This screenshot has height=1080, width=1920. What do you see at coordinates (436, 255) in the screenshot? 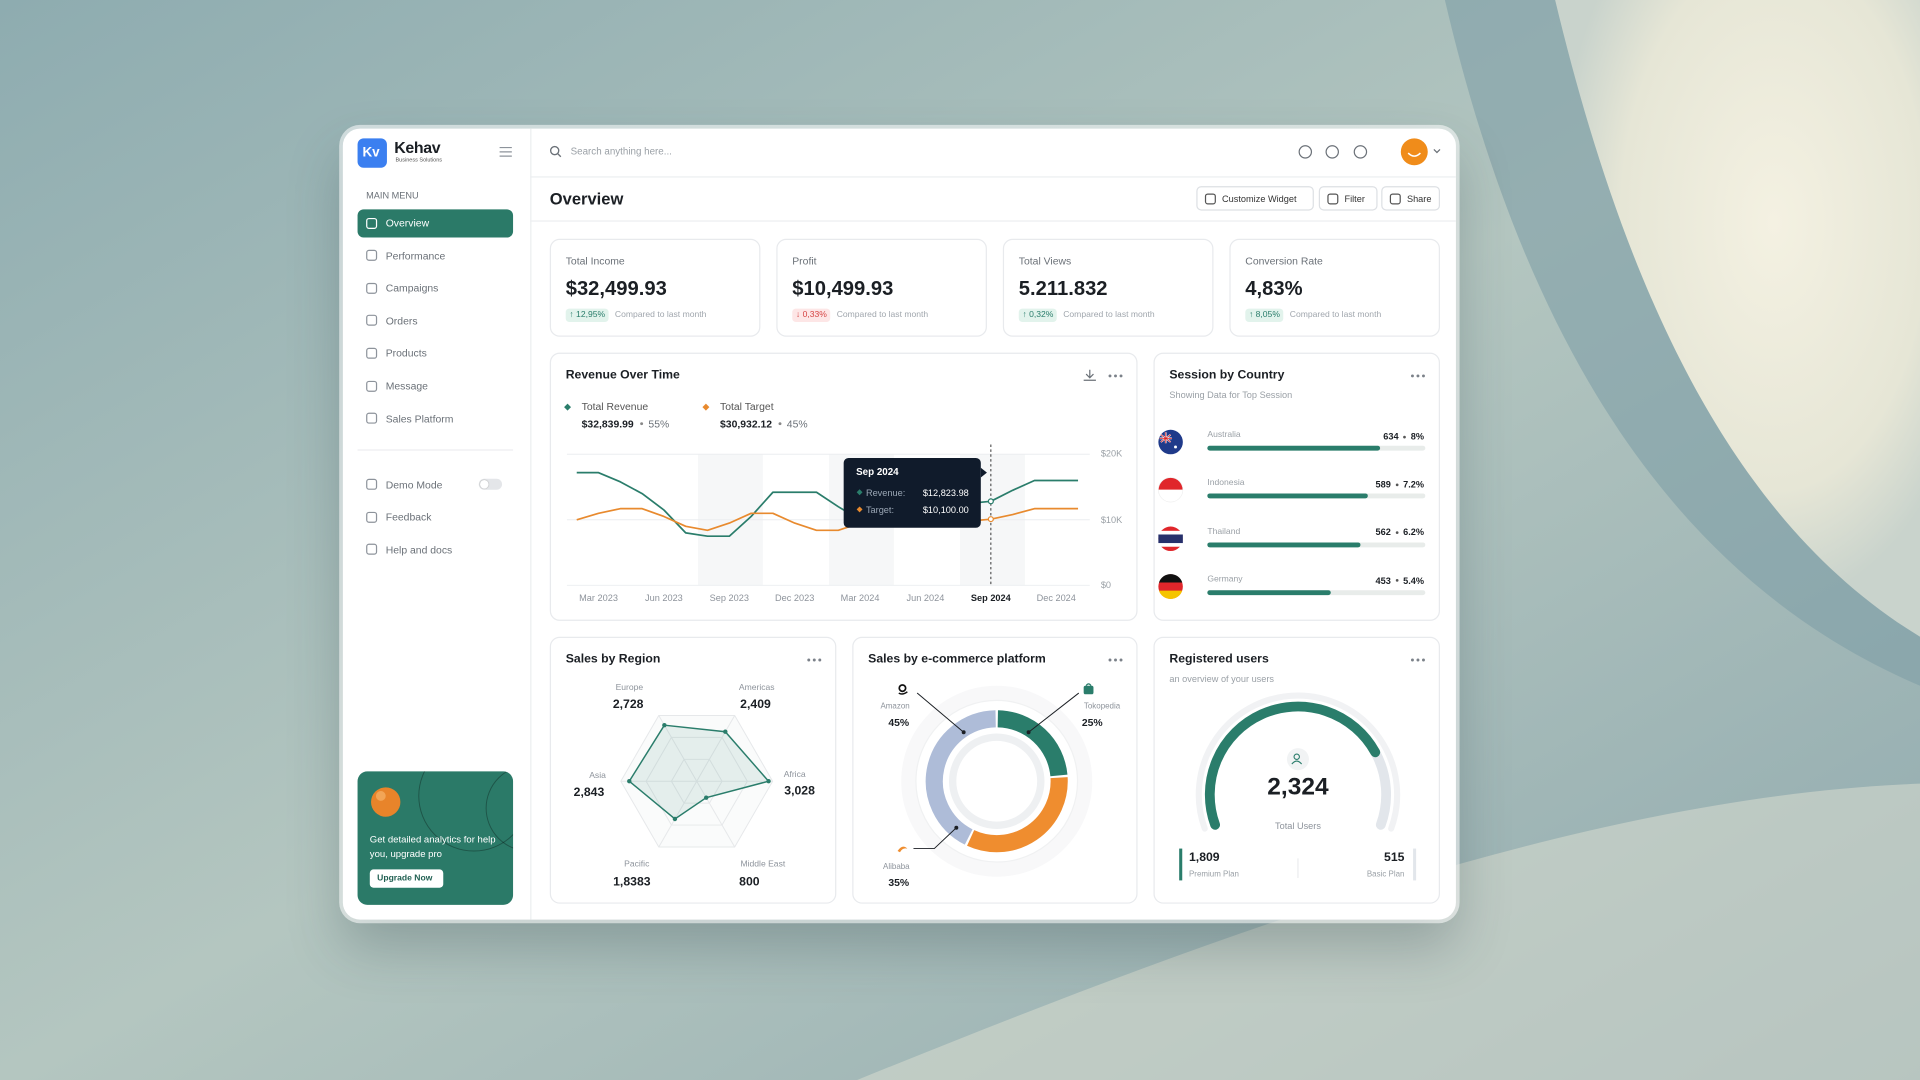
I see `menu-item: Performance` at bounding box center [436, 255].